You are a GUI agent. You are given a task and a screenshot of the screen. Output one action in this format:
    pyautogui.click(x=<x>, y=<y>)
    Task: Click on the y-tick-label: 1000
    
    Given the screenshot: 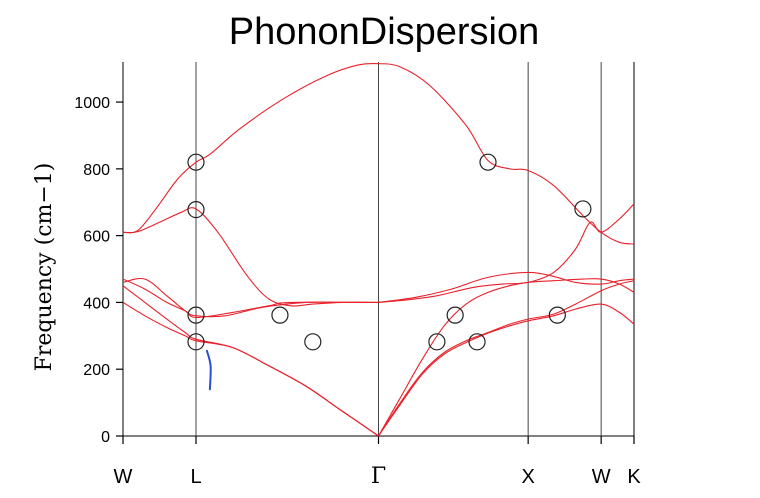 What is the action you would take?
    pyautogui.click(x=92, y=103)
    